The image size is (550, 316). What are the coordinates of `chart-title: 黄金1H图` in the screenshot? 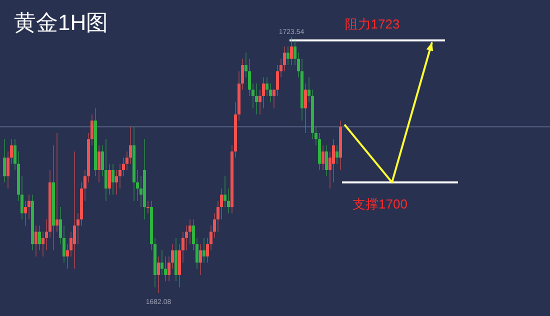 It's located at (61, 22).